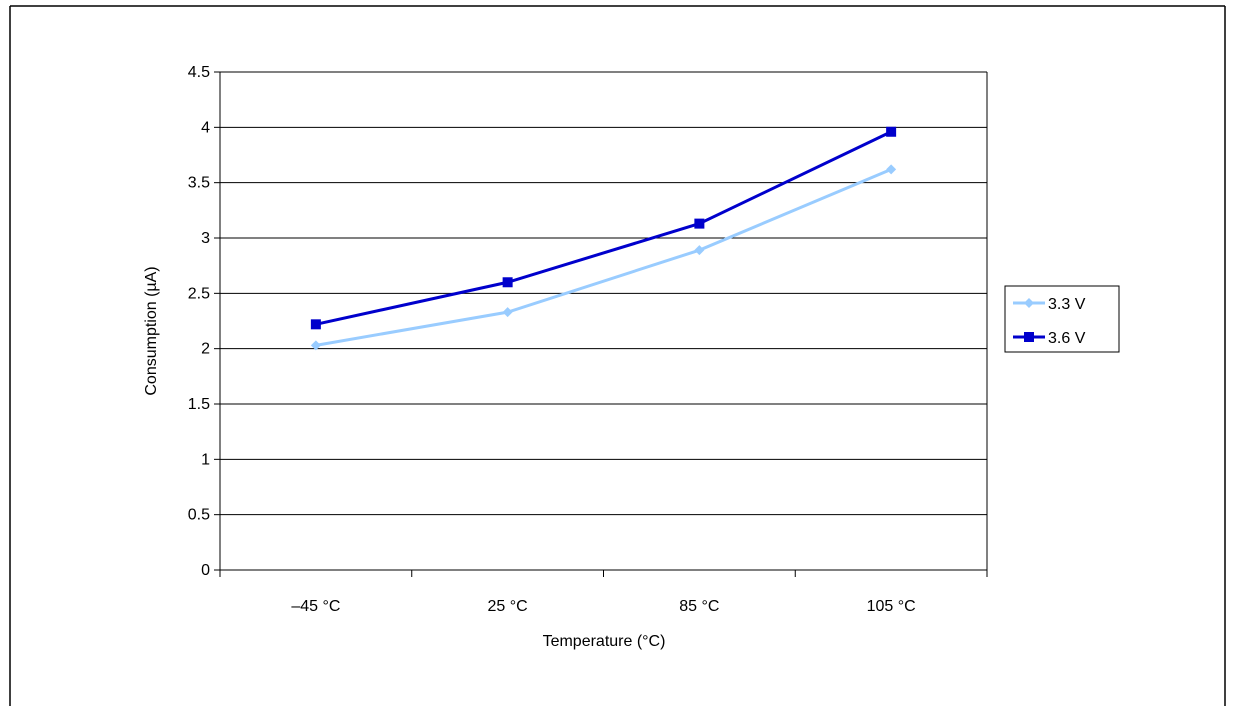 The image size is (1233, 706). Describe the element at coordinates (199, 321) in the screenshot. I see `y-tick-labels: 0 0.5 1 1.5 2 2.5 3 3.5 4 4.5` at that location.